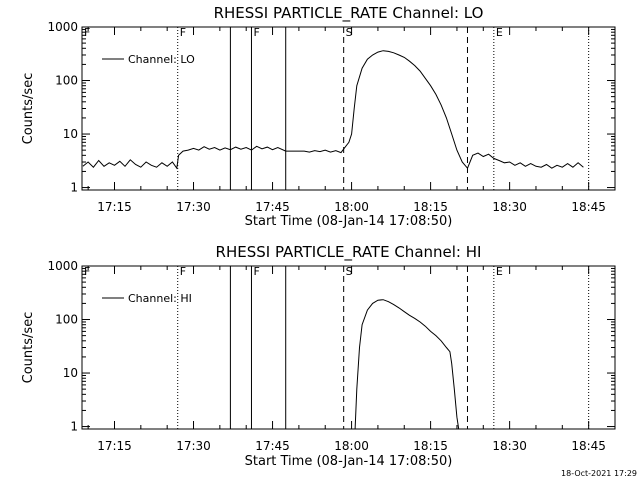 This screenshot has width=640, height=480. I want to click on series-line, so click(407, 364).